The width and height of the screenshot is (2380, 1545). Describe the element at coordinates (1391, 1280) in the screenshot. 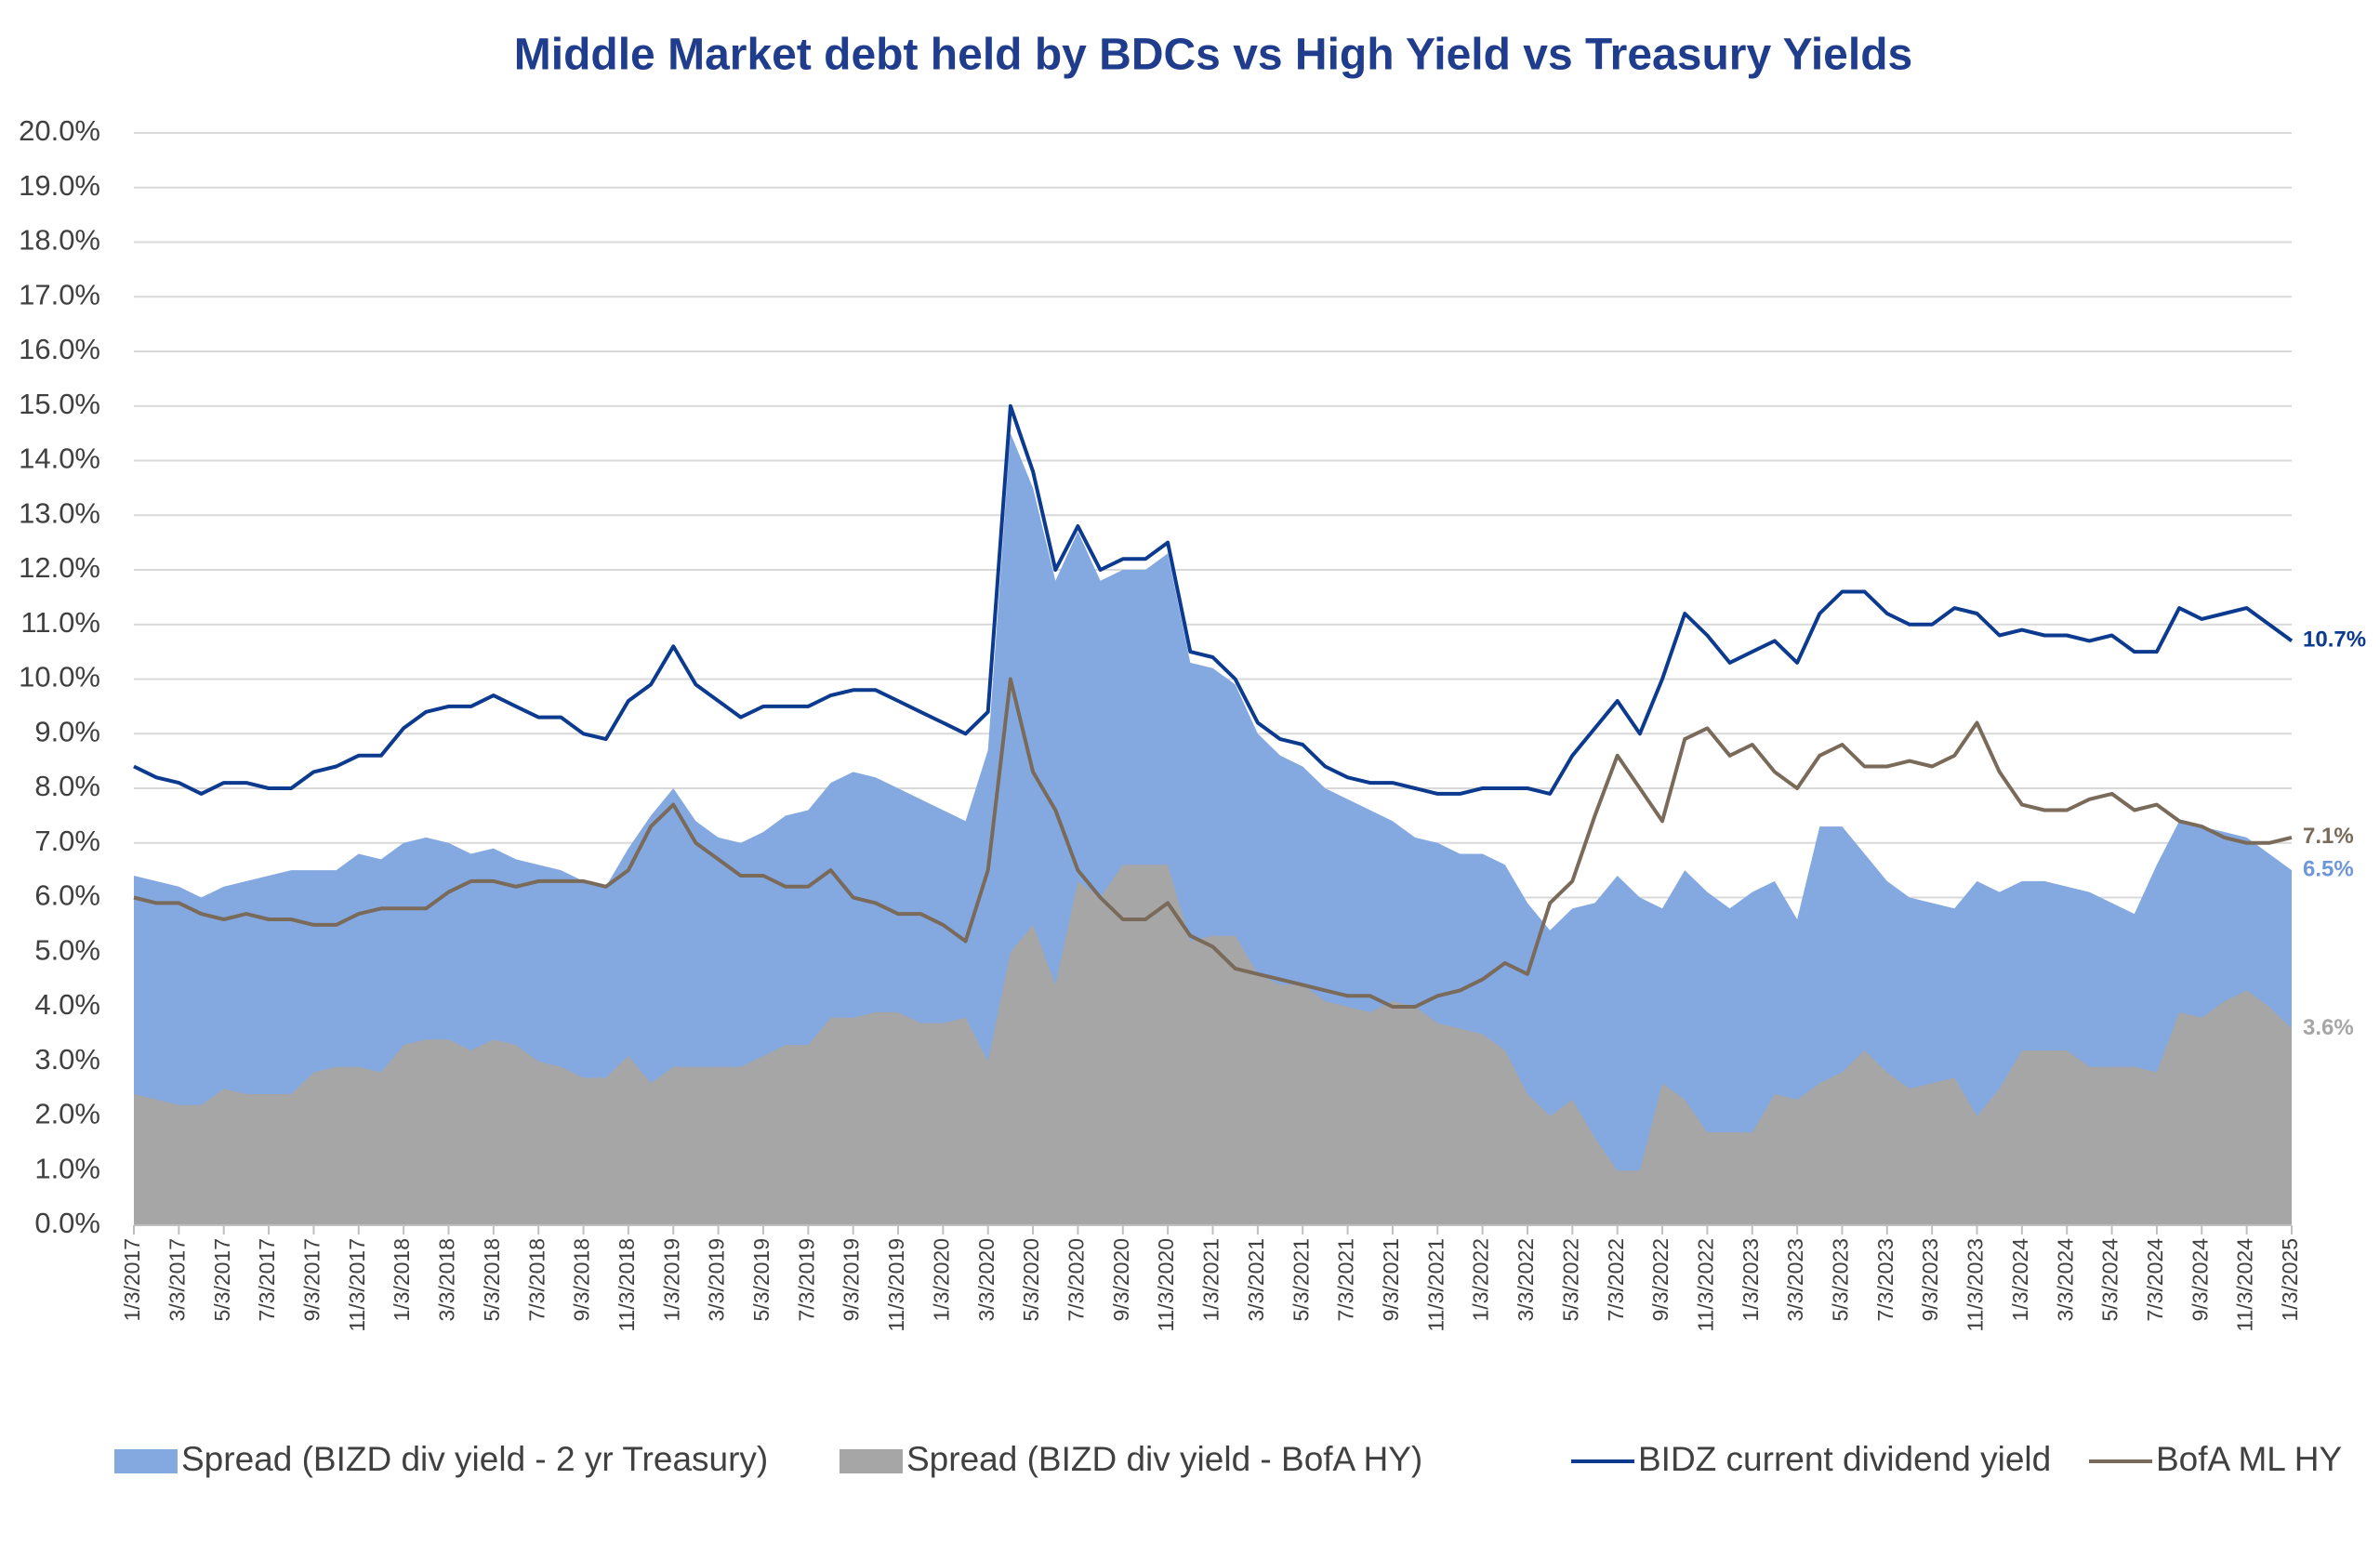

I see `x-tick-label: 9/3/2021` at that location.